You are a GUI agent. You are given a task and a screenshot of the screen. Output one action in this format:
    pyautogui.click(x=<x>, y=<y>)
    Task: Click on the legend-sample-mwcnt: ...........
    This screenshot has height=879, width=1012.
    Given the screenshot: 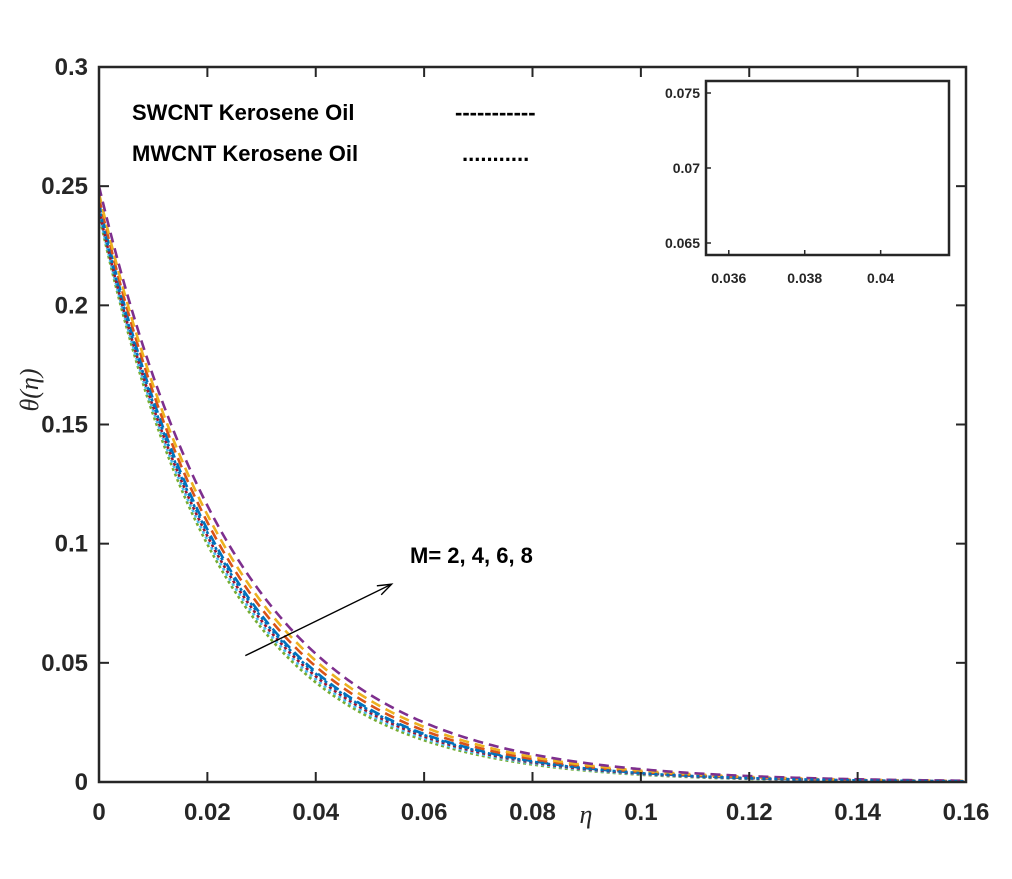 What is the action you would take?
    pyautogui.click(x=495, y=153)
    